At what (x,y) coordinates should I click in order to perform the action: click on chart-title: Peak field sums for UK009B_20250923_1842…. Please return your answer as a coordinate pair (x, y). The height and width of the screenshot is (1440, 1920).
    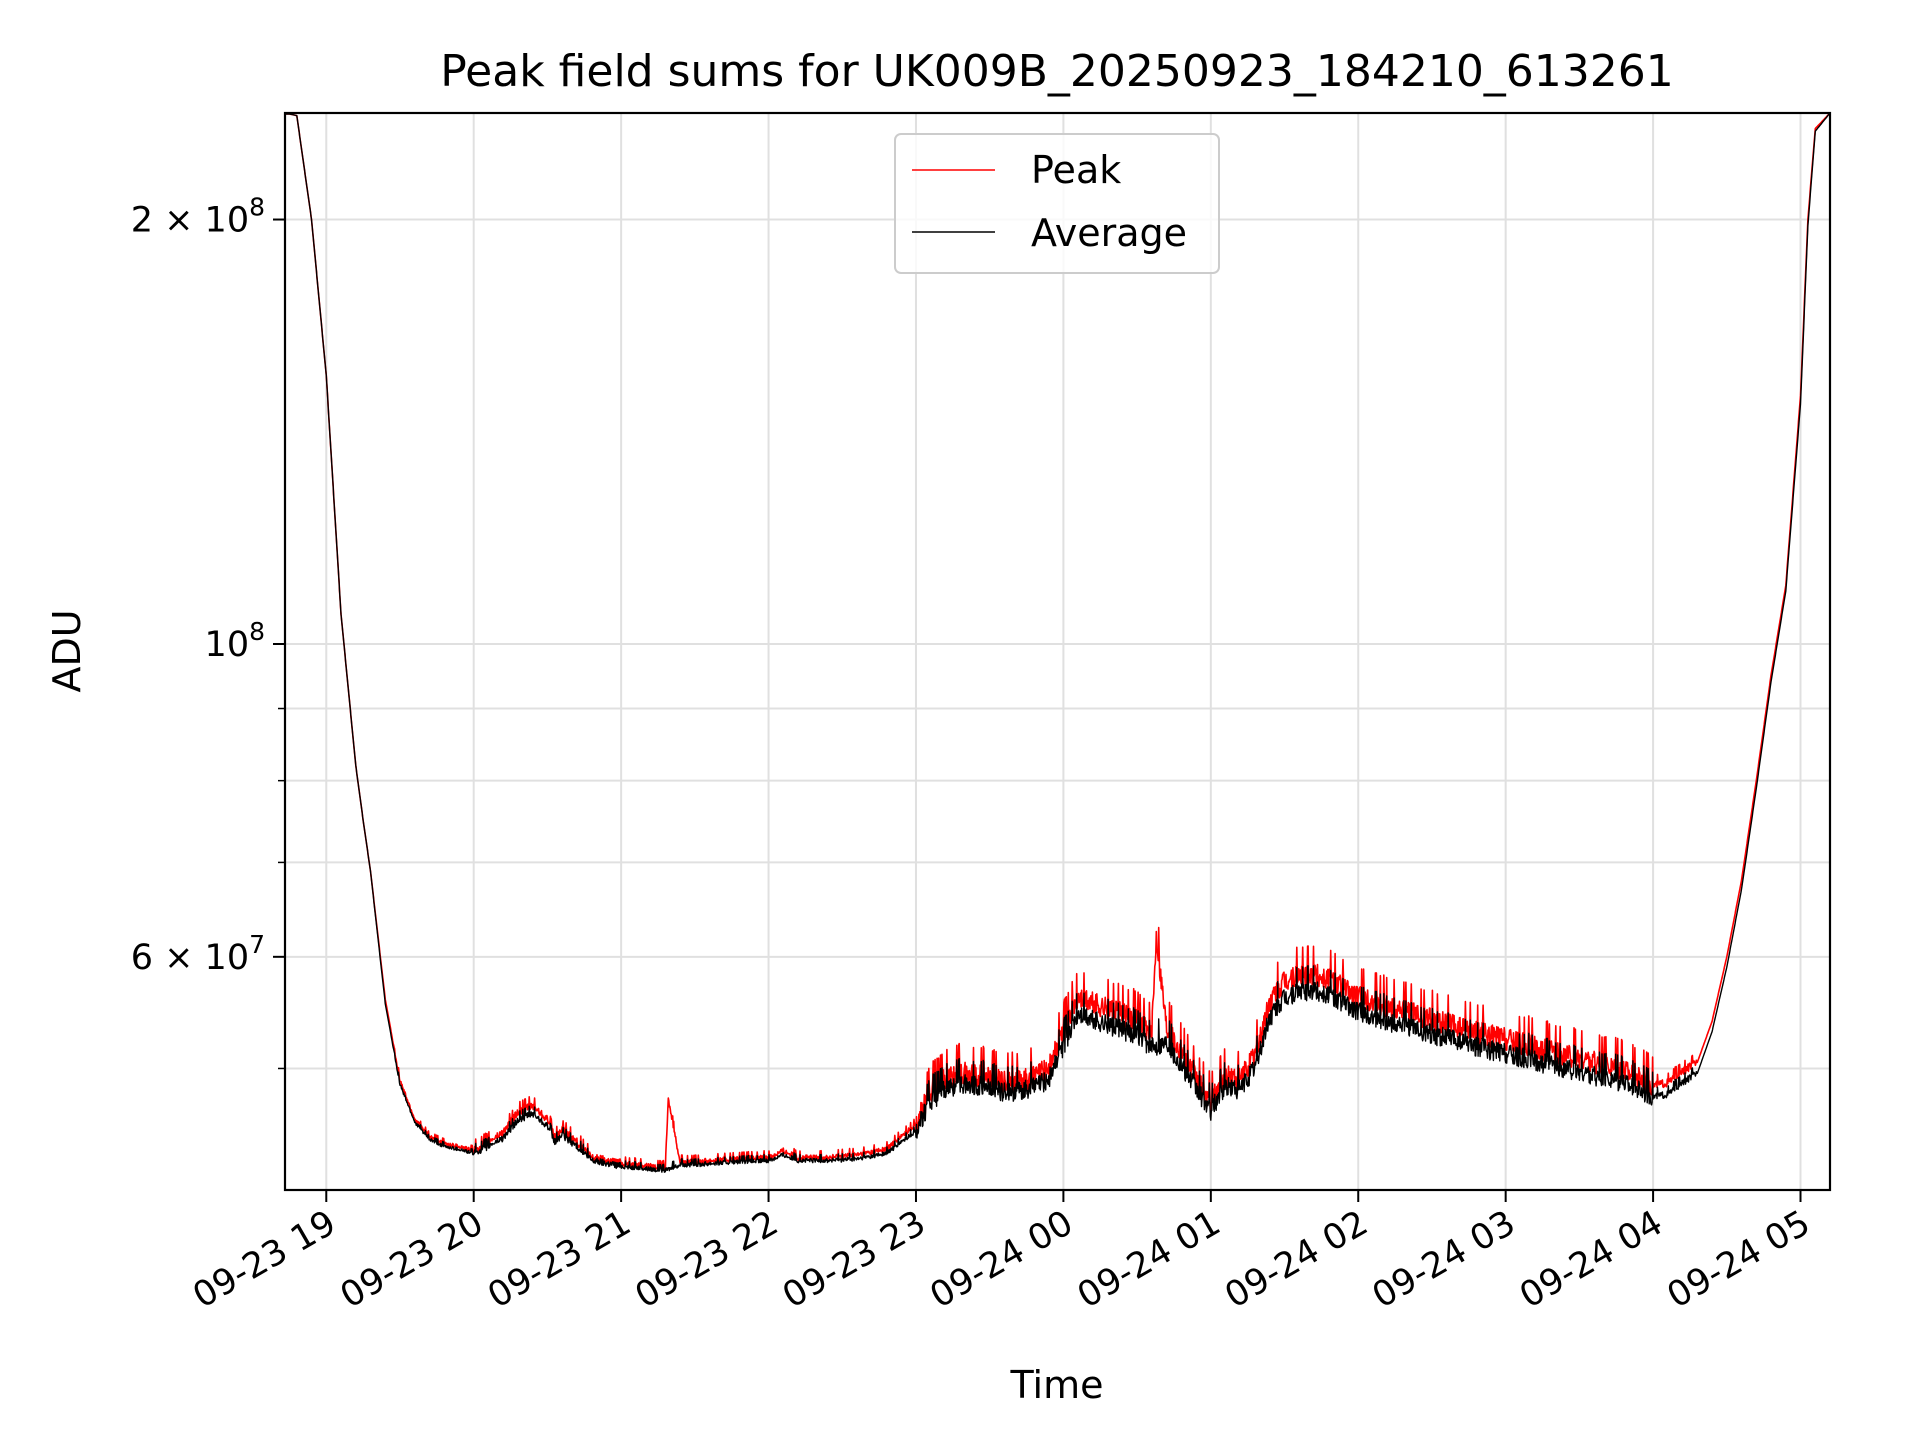
    Looking at the image, I should click on (1057, 71).